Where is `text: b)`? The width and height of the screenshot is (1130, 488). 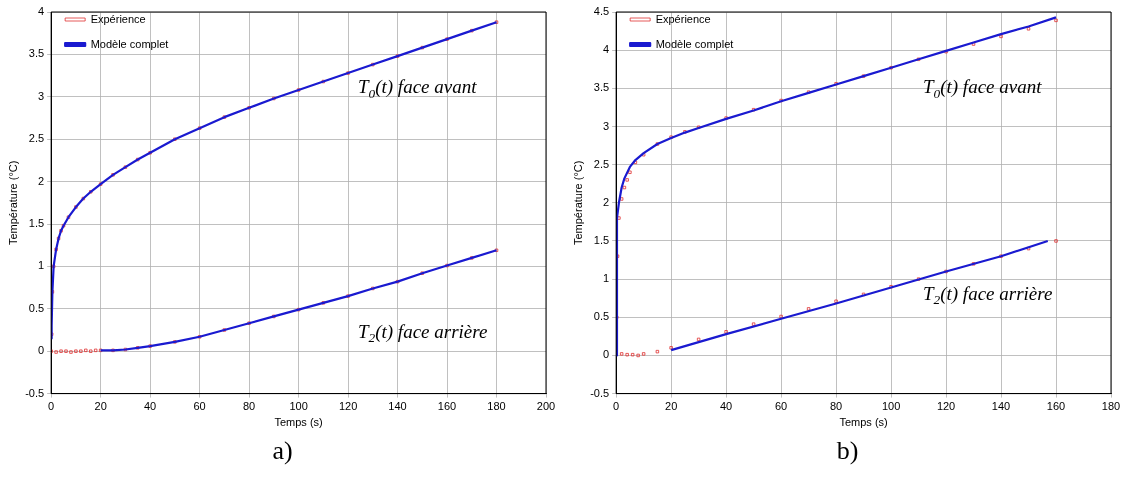
text: b) is located at coordinates (847, 451).